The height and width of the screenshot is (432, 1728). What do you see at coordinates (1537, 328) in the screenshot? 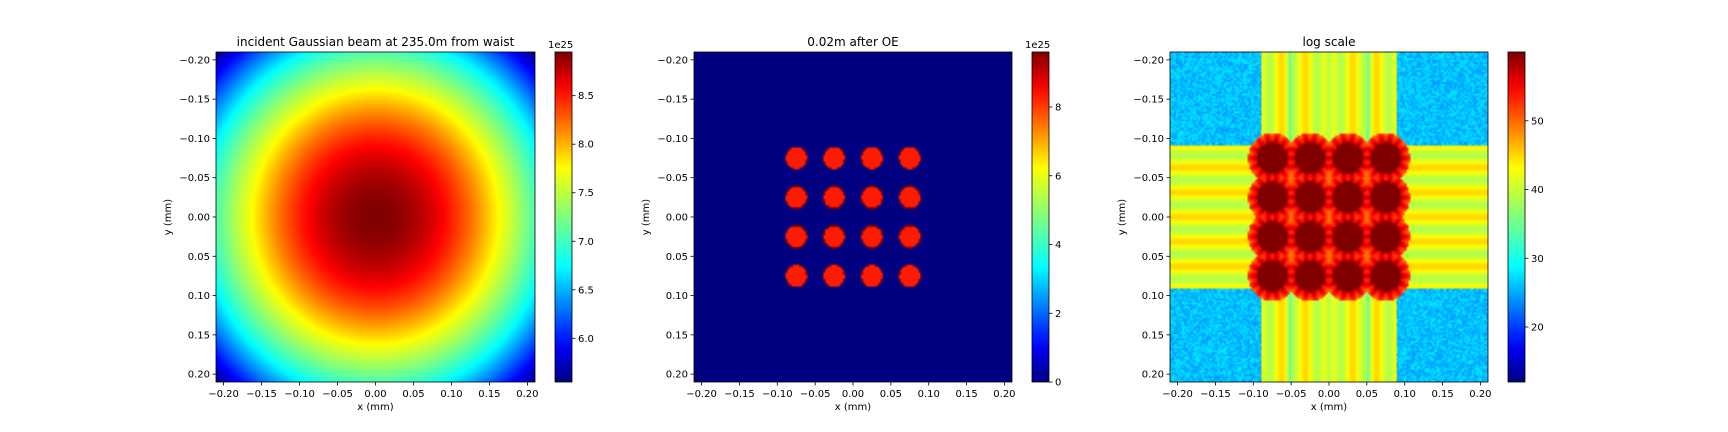
I see `colorbar-tick-label: 20` at bounding box center [1537, 328].